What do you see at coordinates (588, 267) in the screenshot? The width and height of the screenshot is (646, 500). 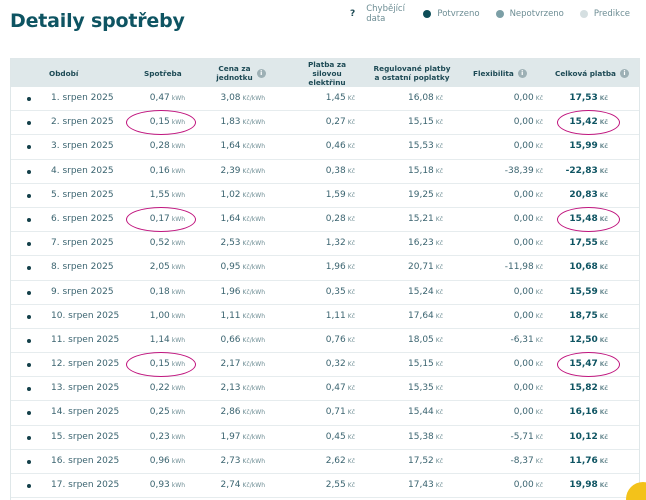 I see `row-total: 10,68 Kč` at bounding box center [588, 267].